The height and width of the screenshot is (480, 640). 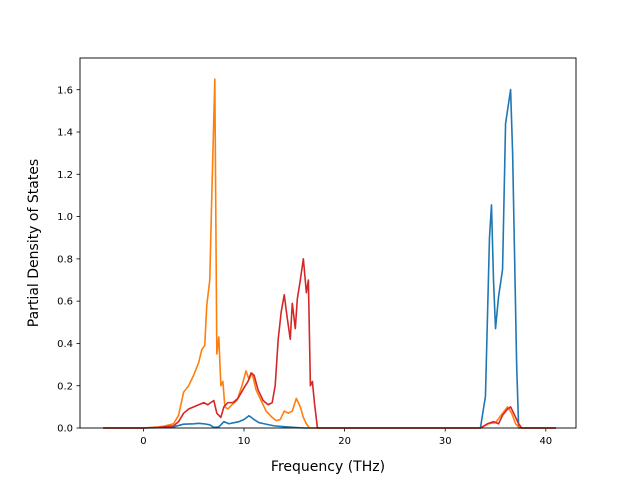 What do you see at coordinates (65, 259) in the screenshot?
I see `y-tick-label: 0.8` at bounding box center [65, 259].